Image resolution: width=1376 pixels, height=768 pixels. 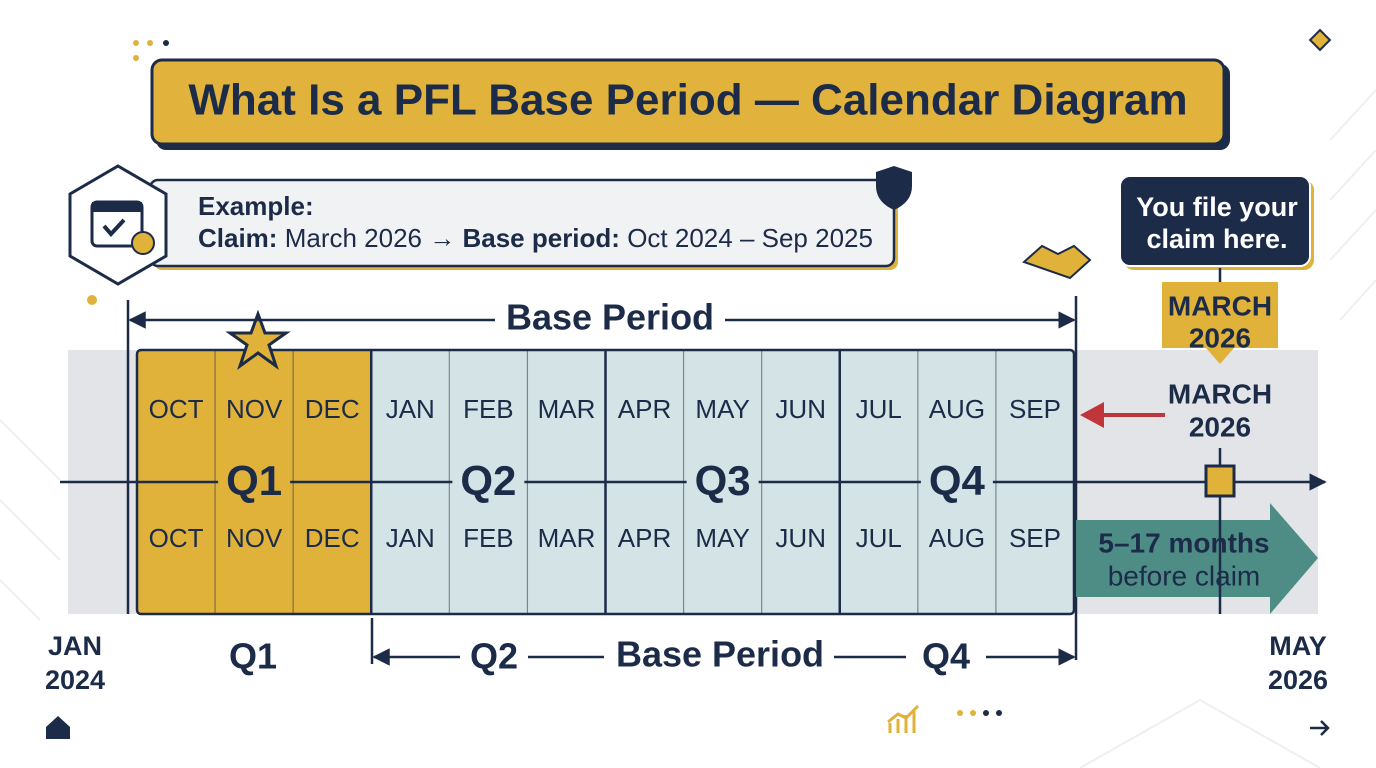 I want to click on quarter-label: Q4, so click(x=957, y=480).